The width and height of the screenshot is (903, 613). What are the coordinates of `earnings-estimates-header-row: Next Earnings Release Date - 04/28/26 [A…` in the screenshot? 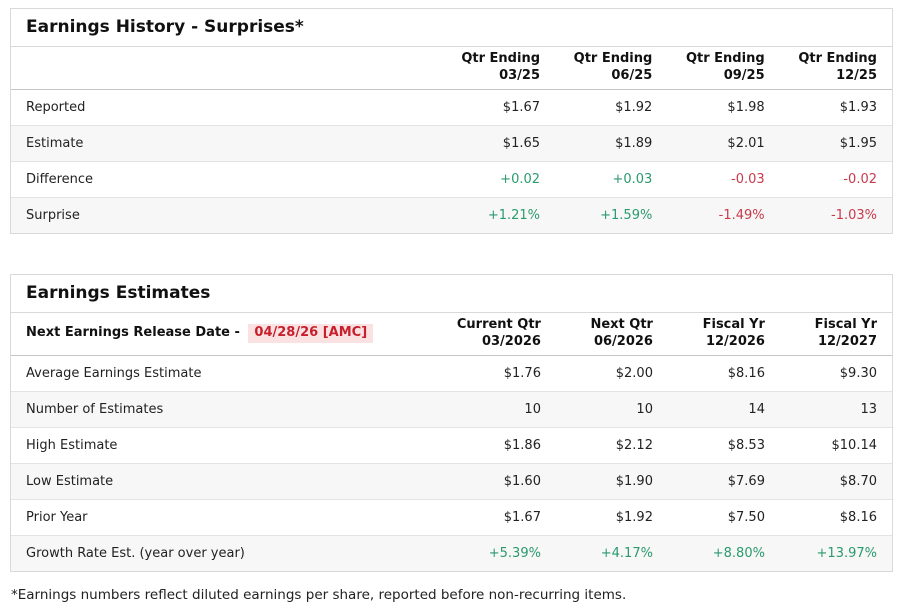 It's located at (451, 334).